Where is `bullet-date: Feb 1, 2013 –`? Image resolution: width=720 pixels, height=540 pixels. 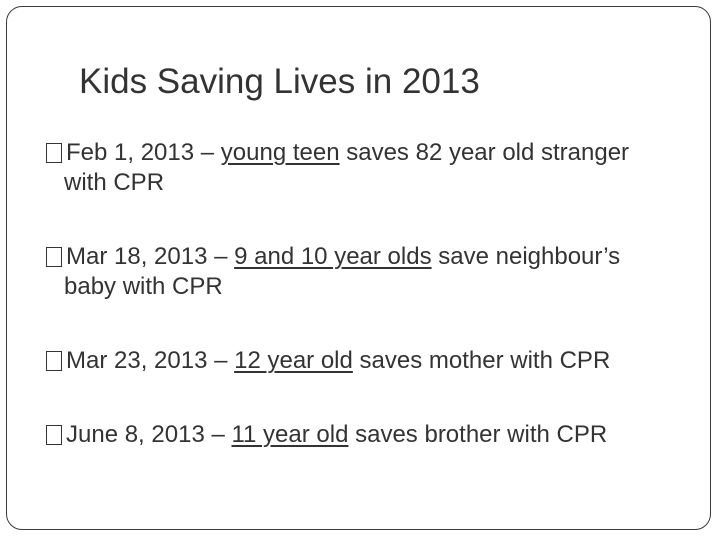
bullet-date: Feb 1, 2013 – is located at coordinates (143, 152).